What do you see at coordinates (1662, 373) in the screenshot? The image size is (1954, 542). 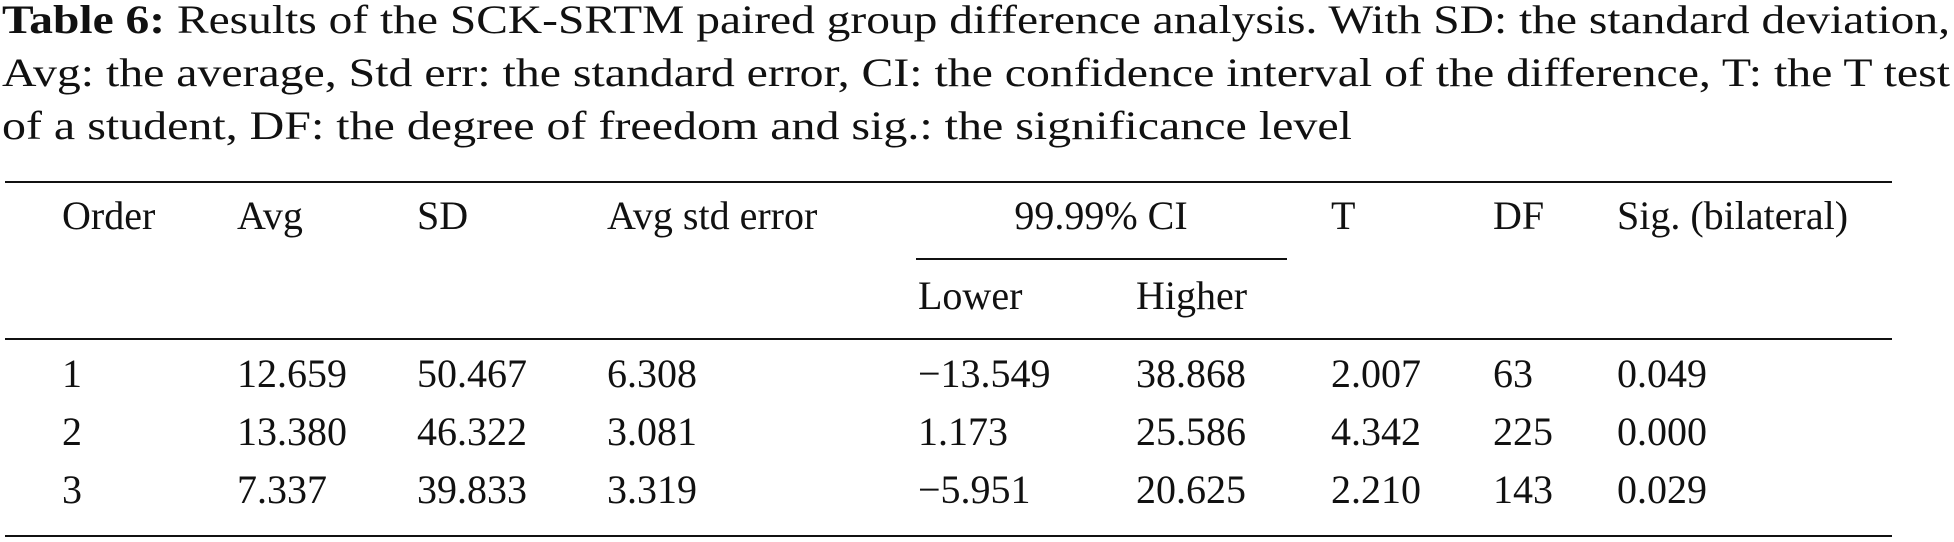 I see `table-cell: 0.049` at bounding box center [1662, 373].